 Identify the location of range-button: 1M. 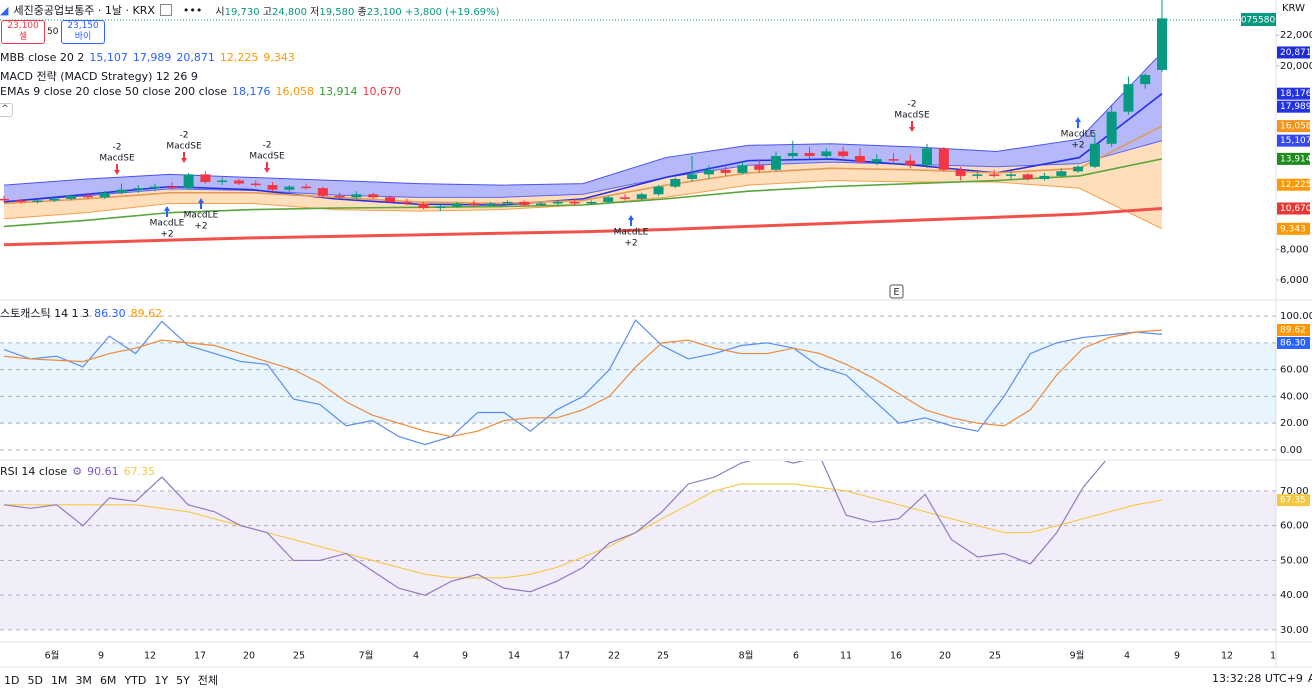
(59, 680).